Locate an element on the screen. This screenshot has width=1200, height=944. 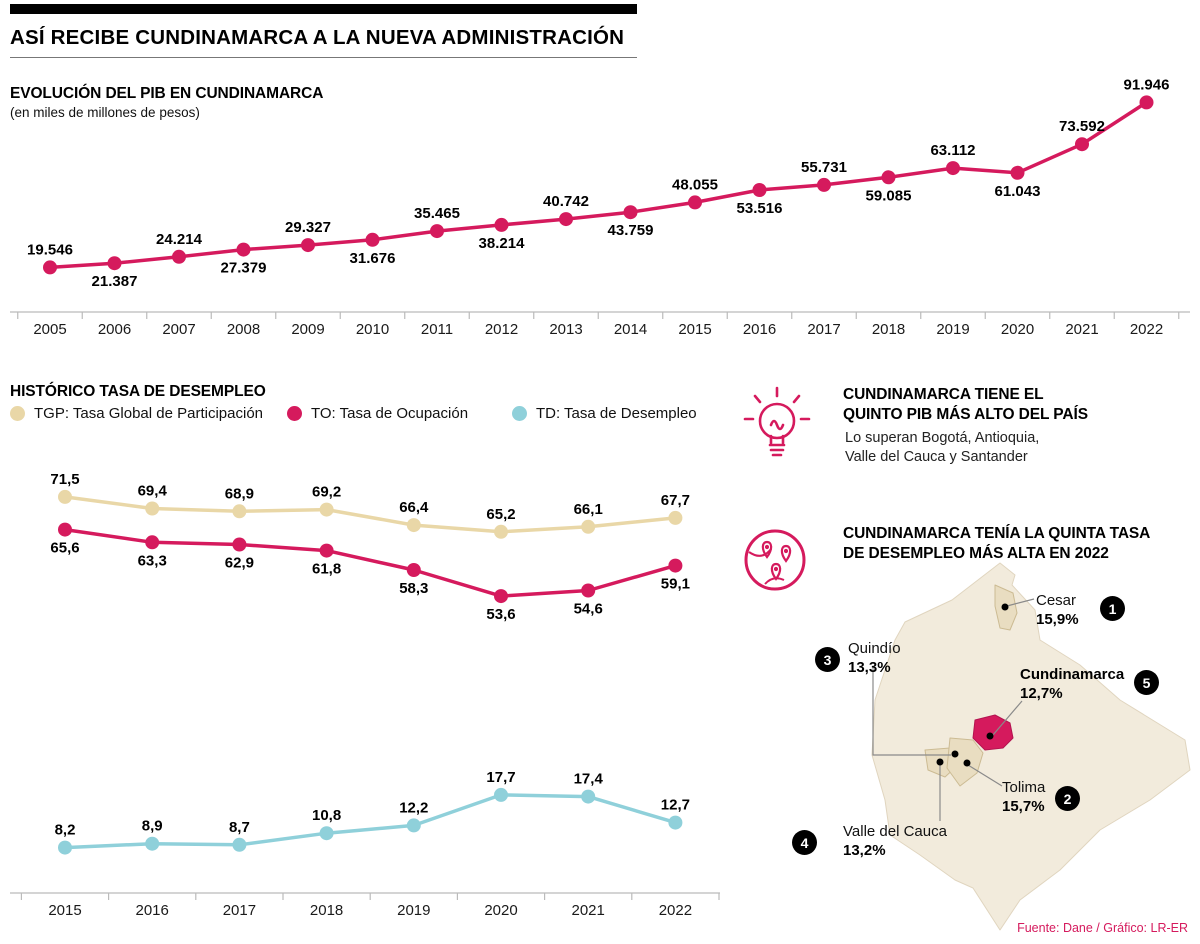
header-black-bar is located at coordinates (323, 9).